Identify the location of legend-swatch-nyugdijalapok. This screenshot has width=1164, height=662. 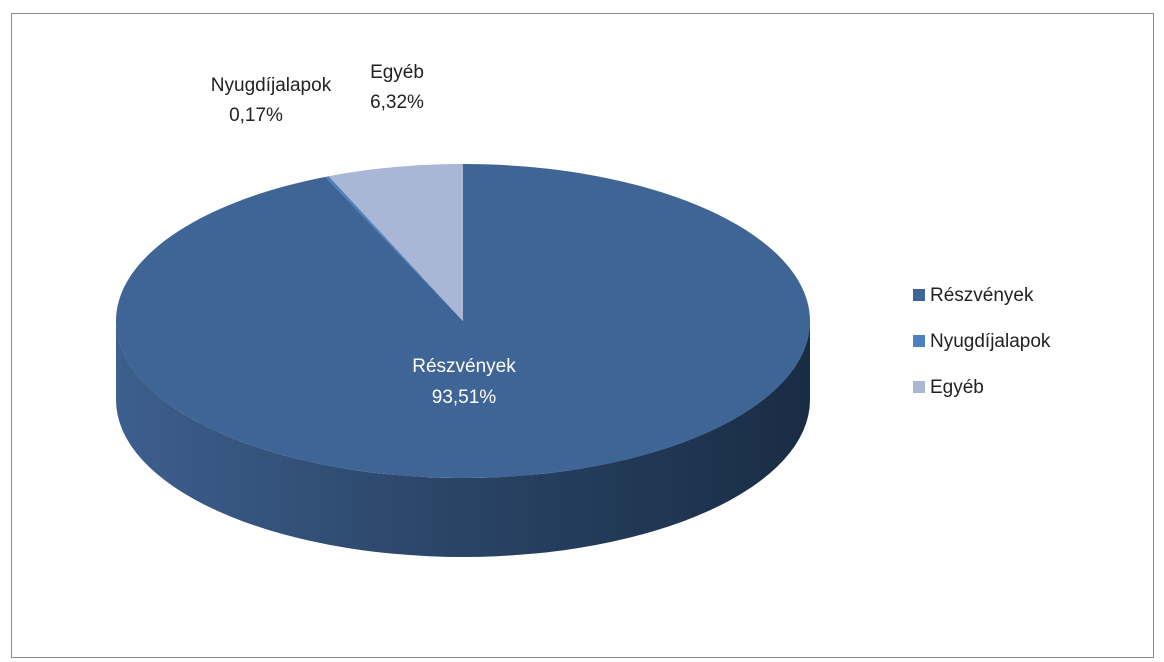
(919, 341).